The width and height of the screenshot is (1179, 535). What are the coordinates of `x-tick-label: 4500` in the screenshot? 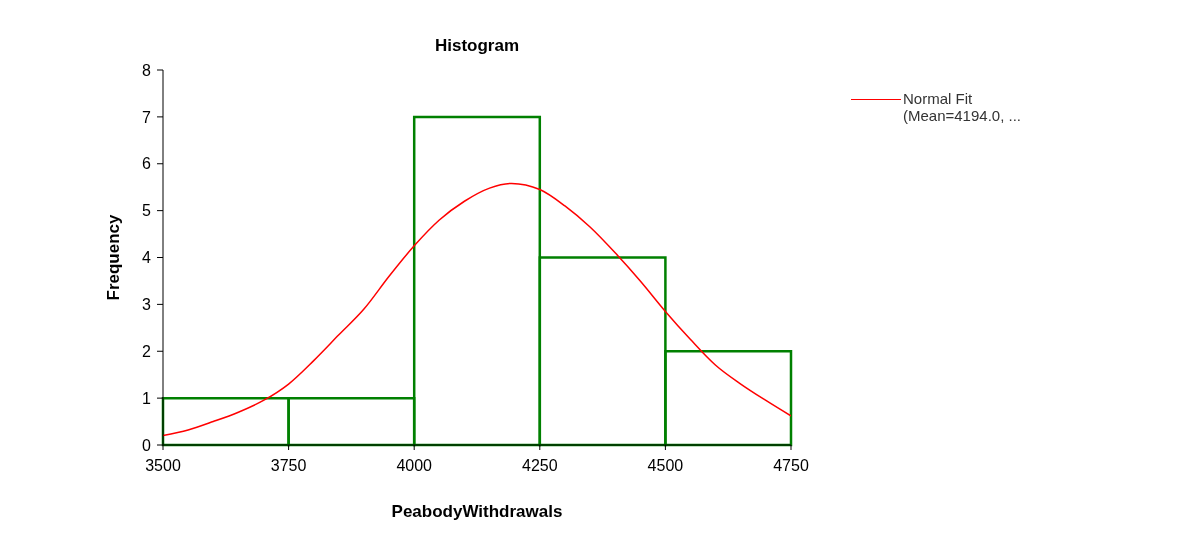 It's located at (665, 466).